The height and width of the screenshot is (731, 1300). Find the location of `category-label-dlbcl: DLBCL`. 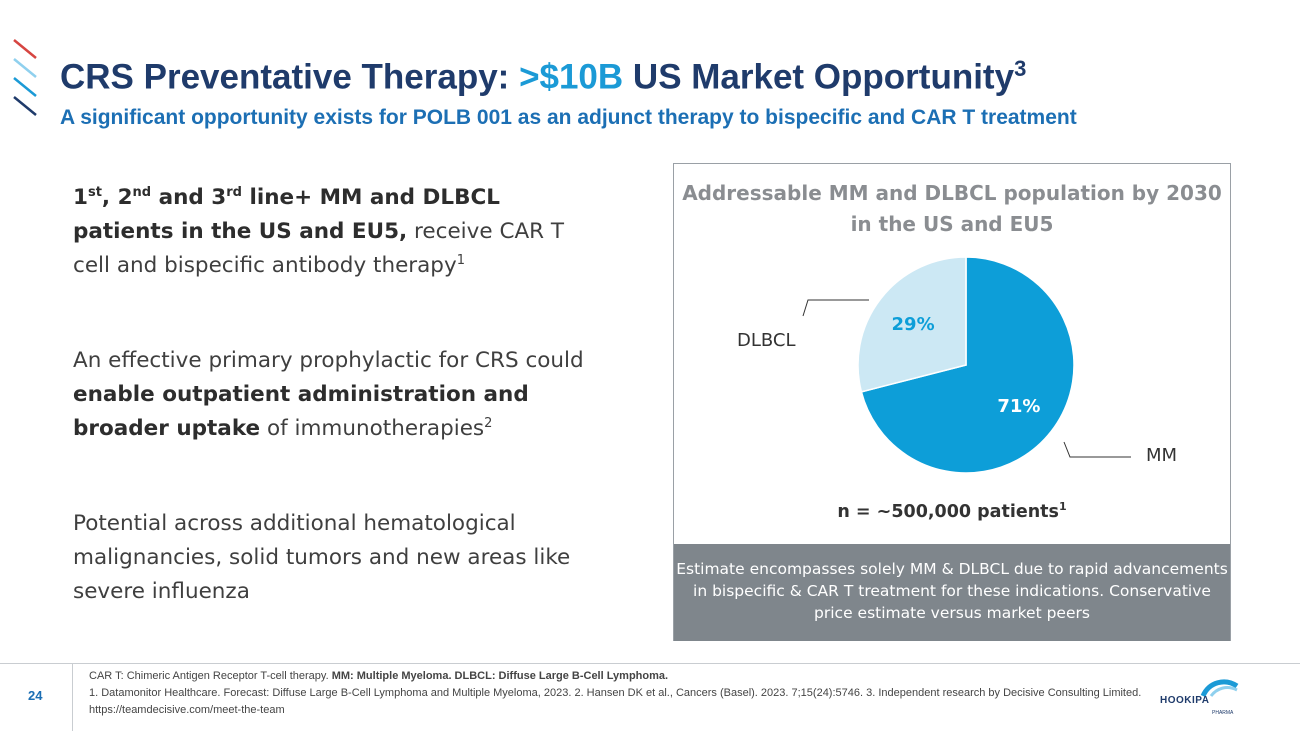

category-label-dlbcl: DLBCL is located at coordinates (766, 340).